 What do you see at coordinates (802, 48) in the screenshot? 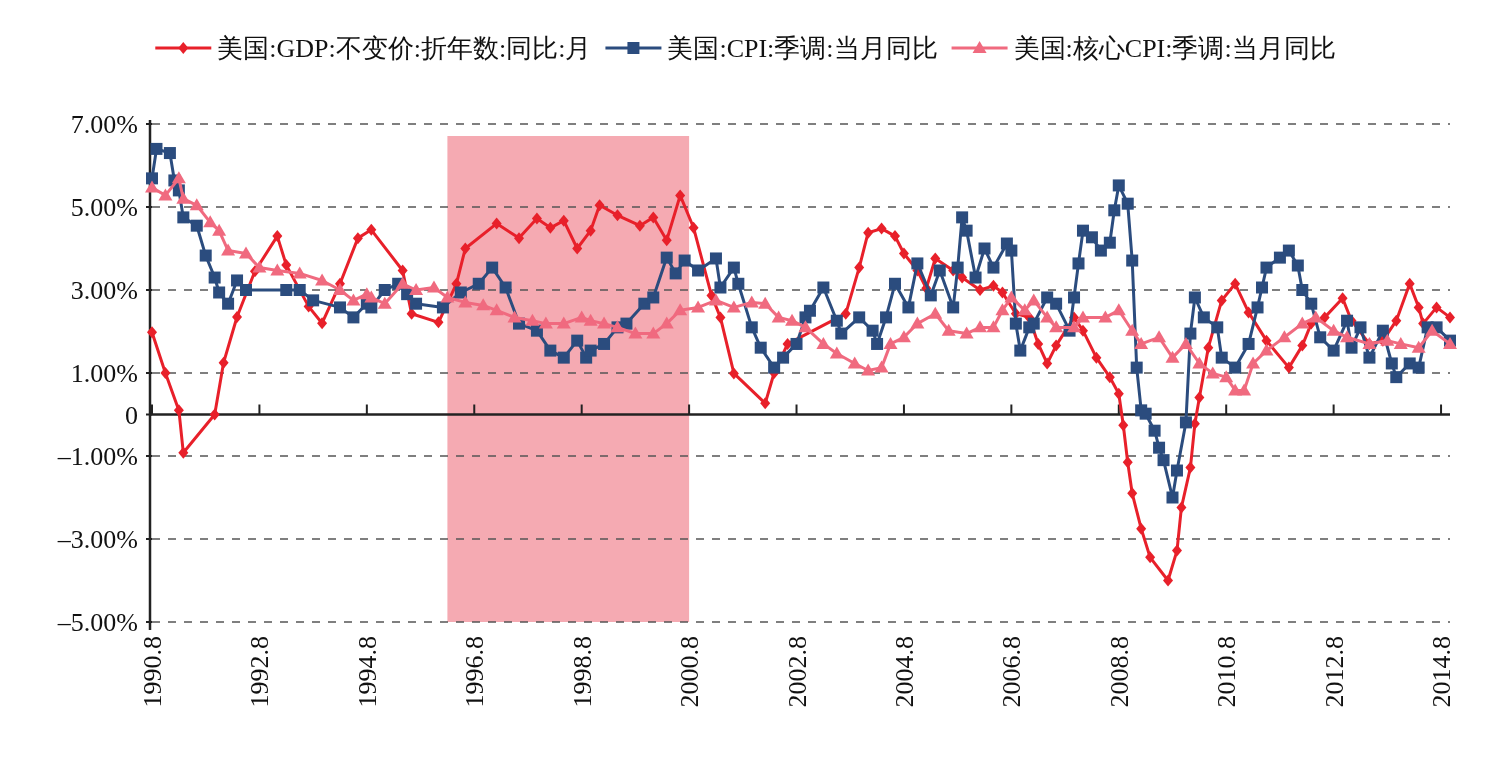
I see `legend-label: 美国:CPI:季调:当月同比` at bounding box center [802, 48].